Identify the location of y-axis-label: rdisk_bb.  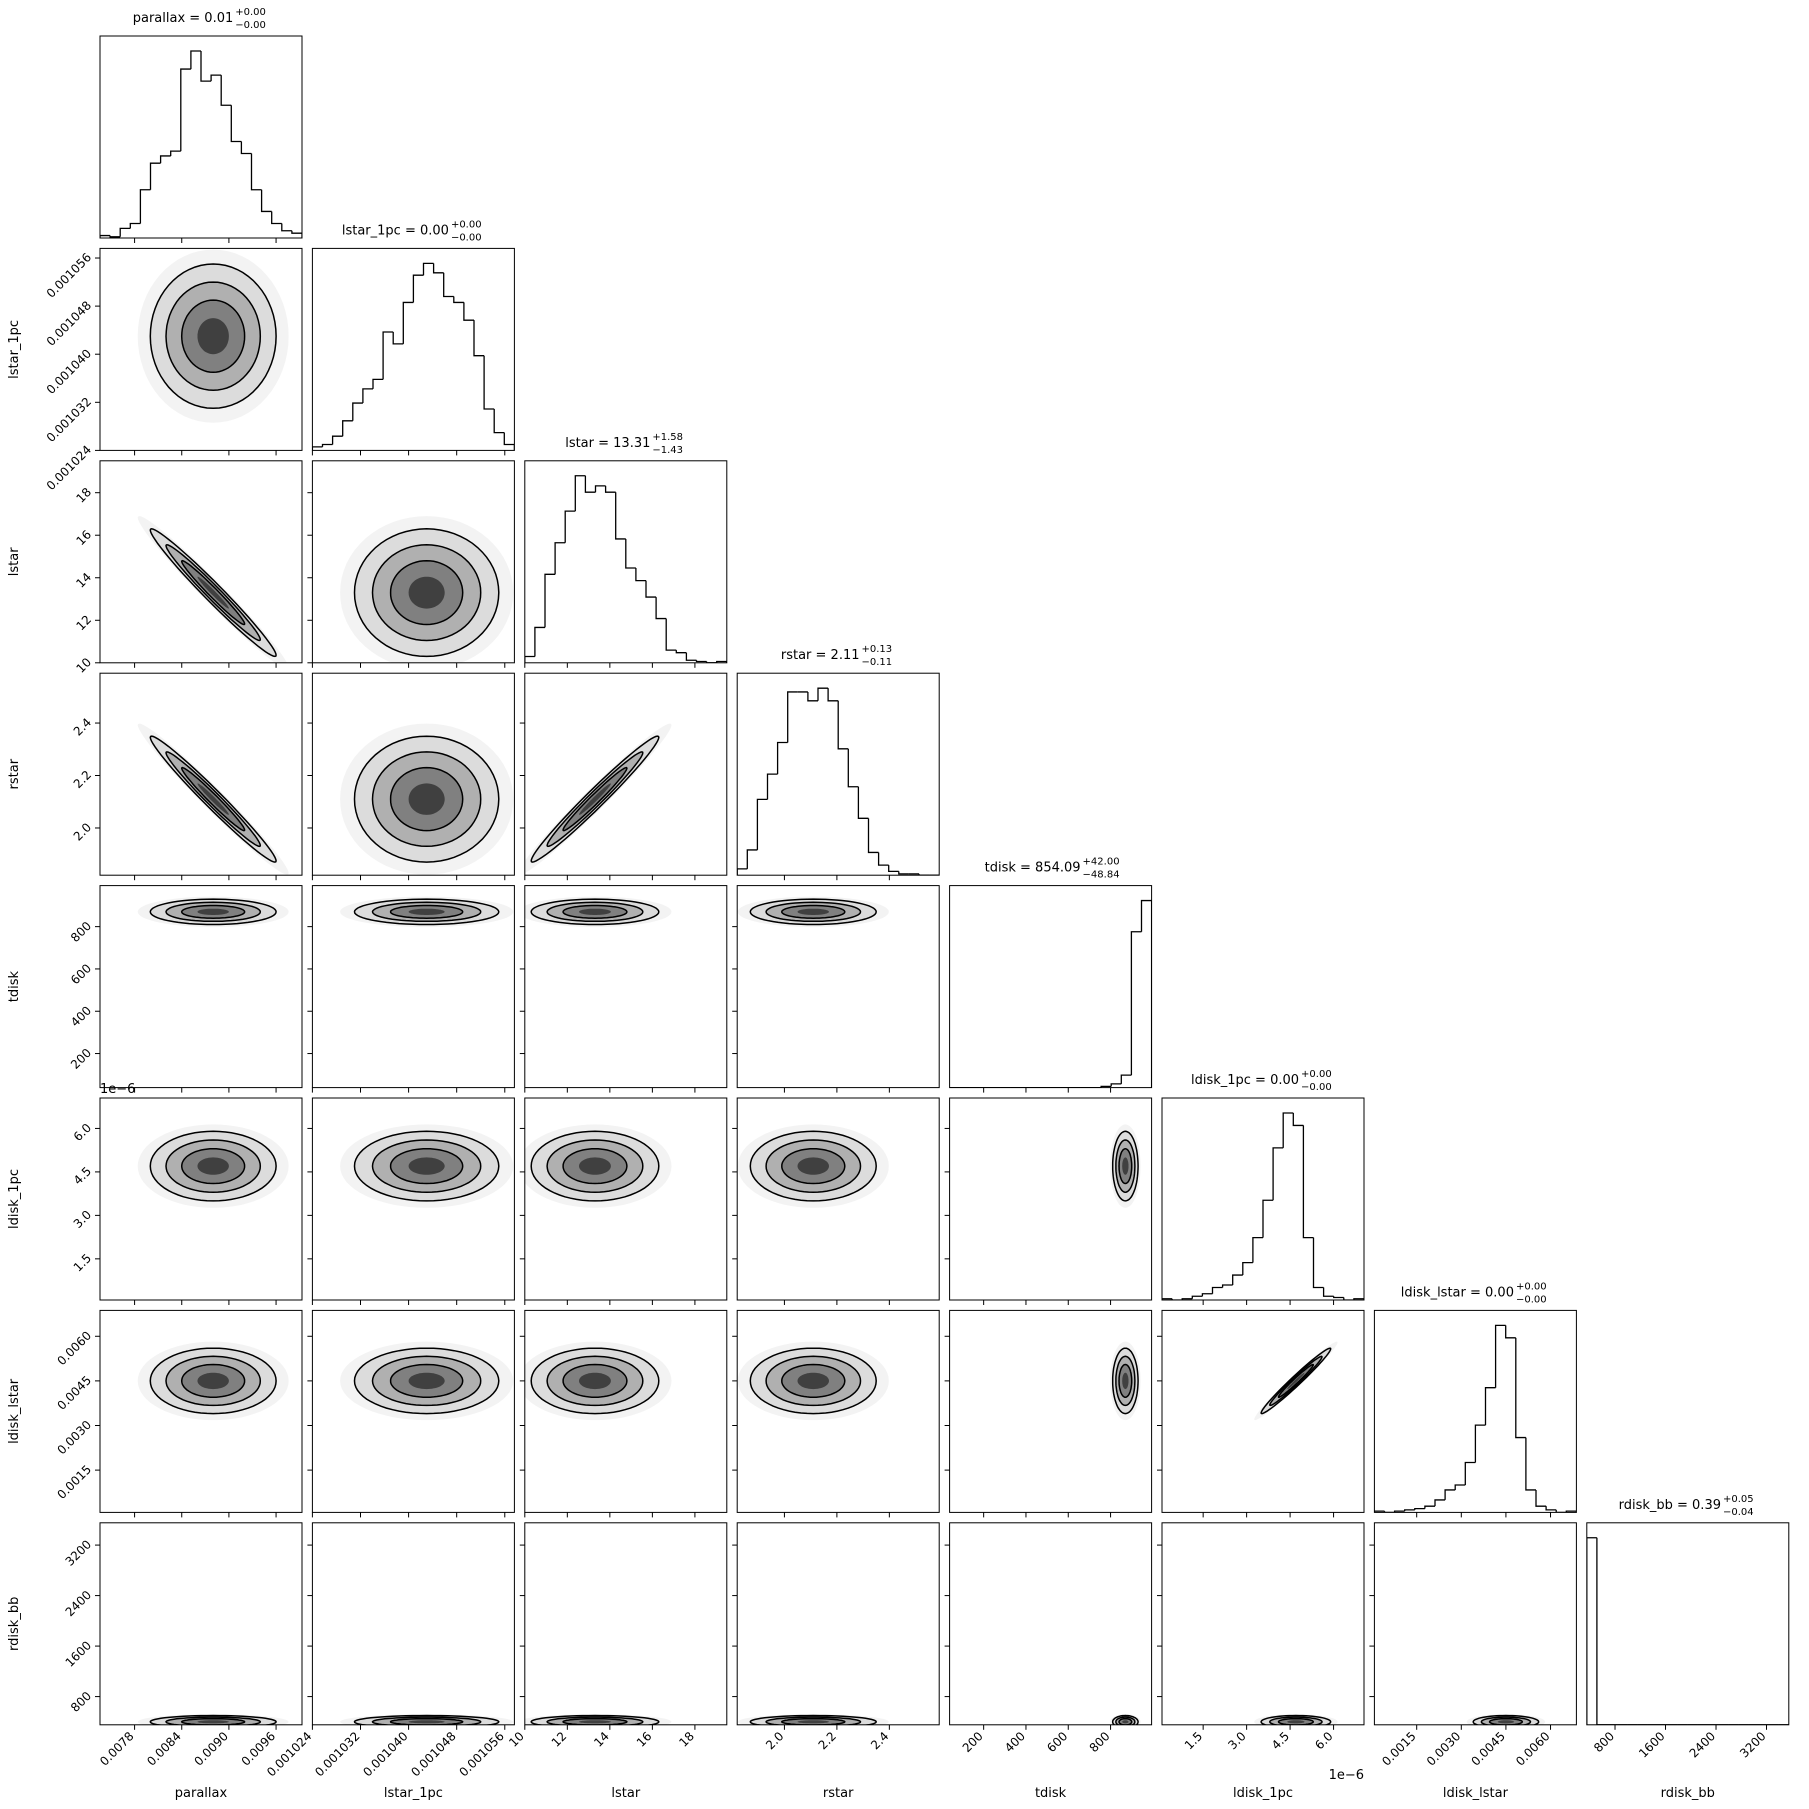
(14, 1624).